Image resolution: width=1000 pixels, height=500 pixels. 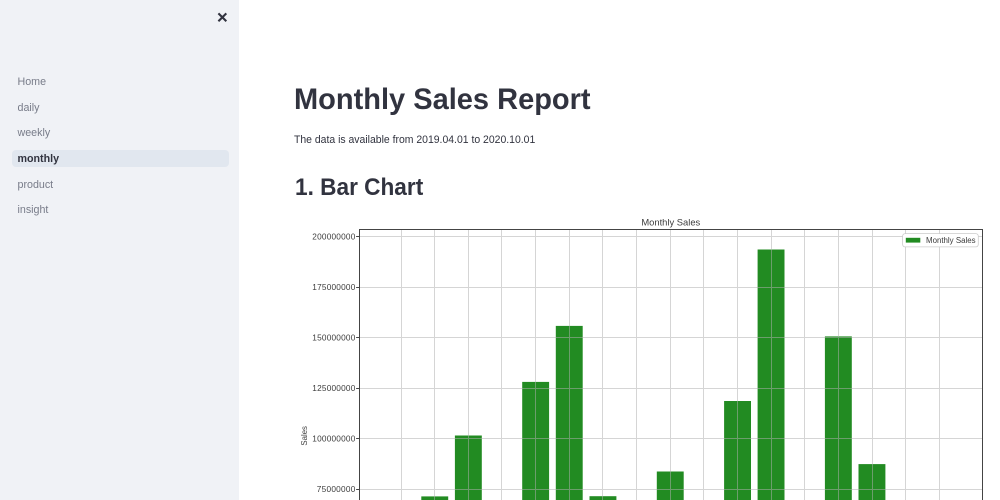 What do you see at coordinates (333, 338) in the screenshot?
I see `svg-text: 150000000` at bounding box center [333, 338].